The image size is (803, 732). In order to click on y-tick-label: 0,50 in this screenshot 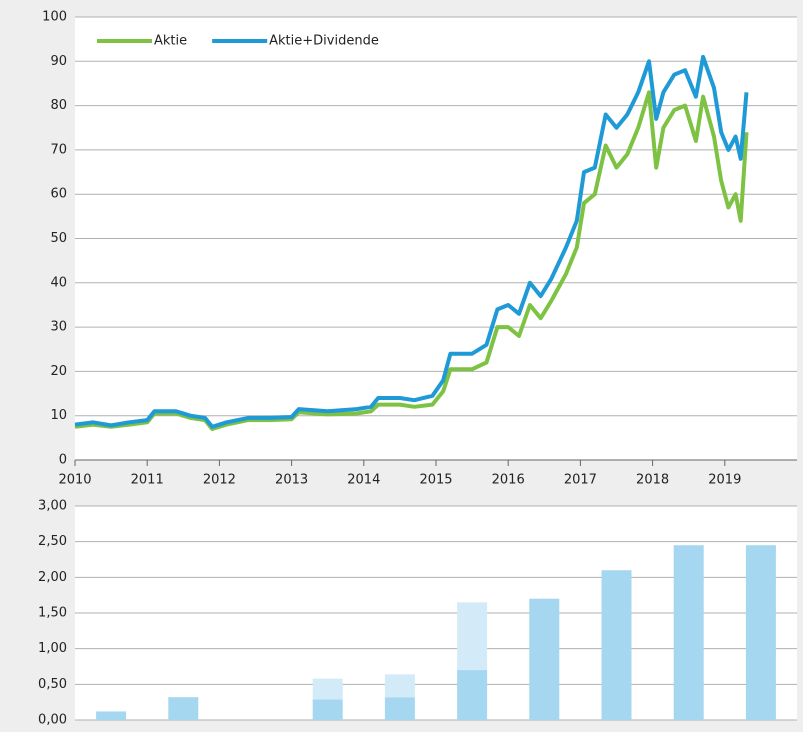, I will do `click(52, 684)`.